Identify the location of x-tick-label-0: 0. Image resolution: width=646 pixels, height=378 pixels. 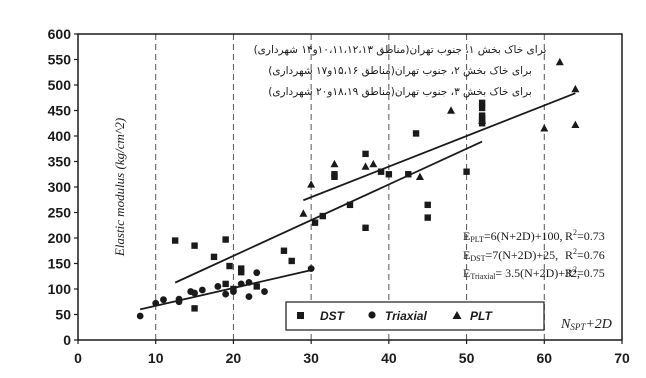
(78, 358).